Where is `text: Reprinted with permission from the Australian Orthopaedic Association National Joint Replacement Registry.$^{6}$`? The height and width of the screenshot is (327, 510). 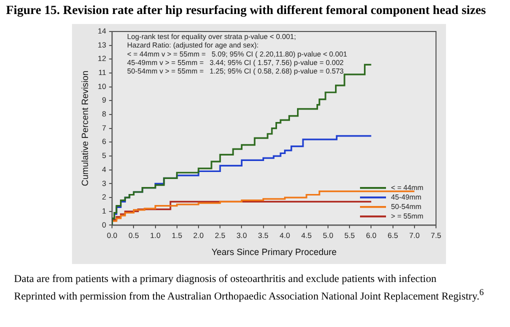 text: Reprinted with permission from the Australian Orthopaedic Association National Joint Replacement Registry.$^{6}$ is located at coordinates (249, 295).